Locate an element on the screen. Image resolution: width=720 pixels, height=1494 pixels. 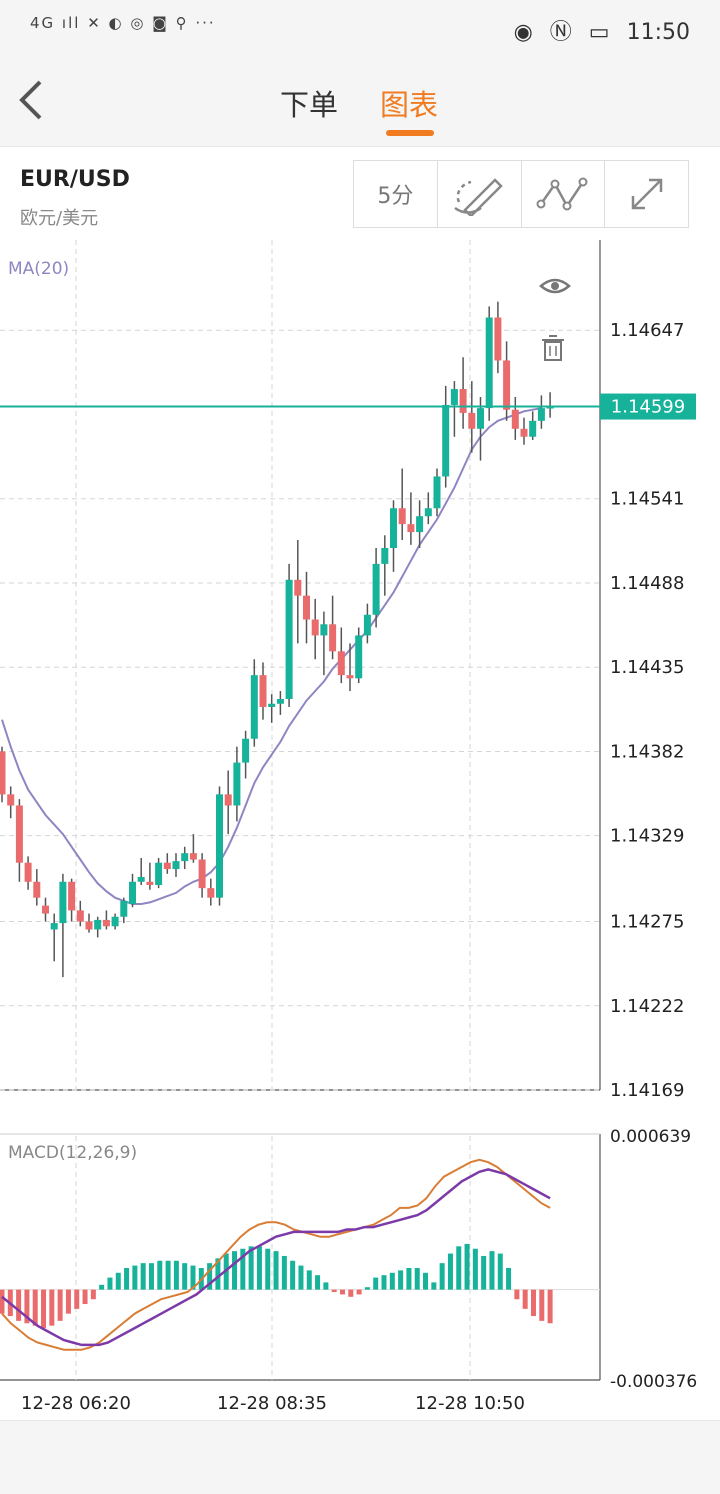
nav-bar: 下单 图表 is located at coordinates (360, 101).